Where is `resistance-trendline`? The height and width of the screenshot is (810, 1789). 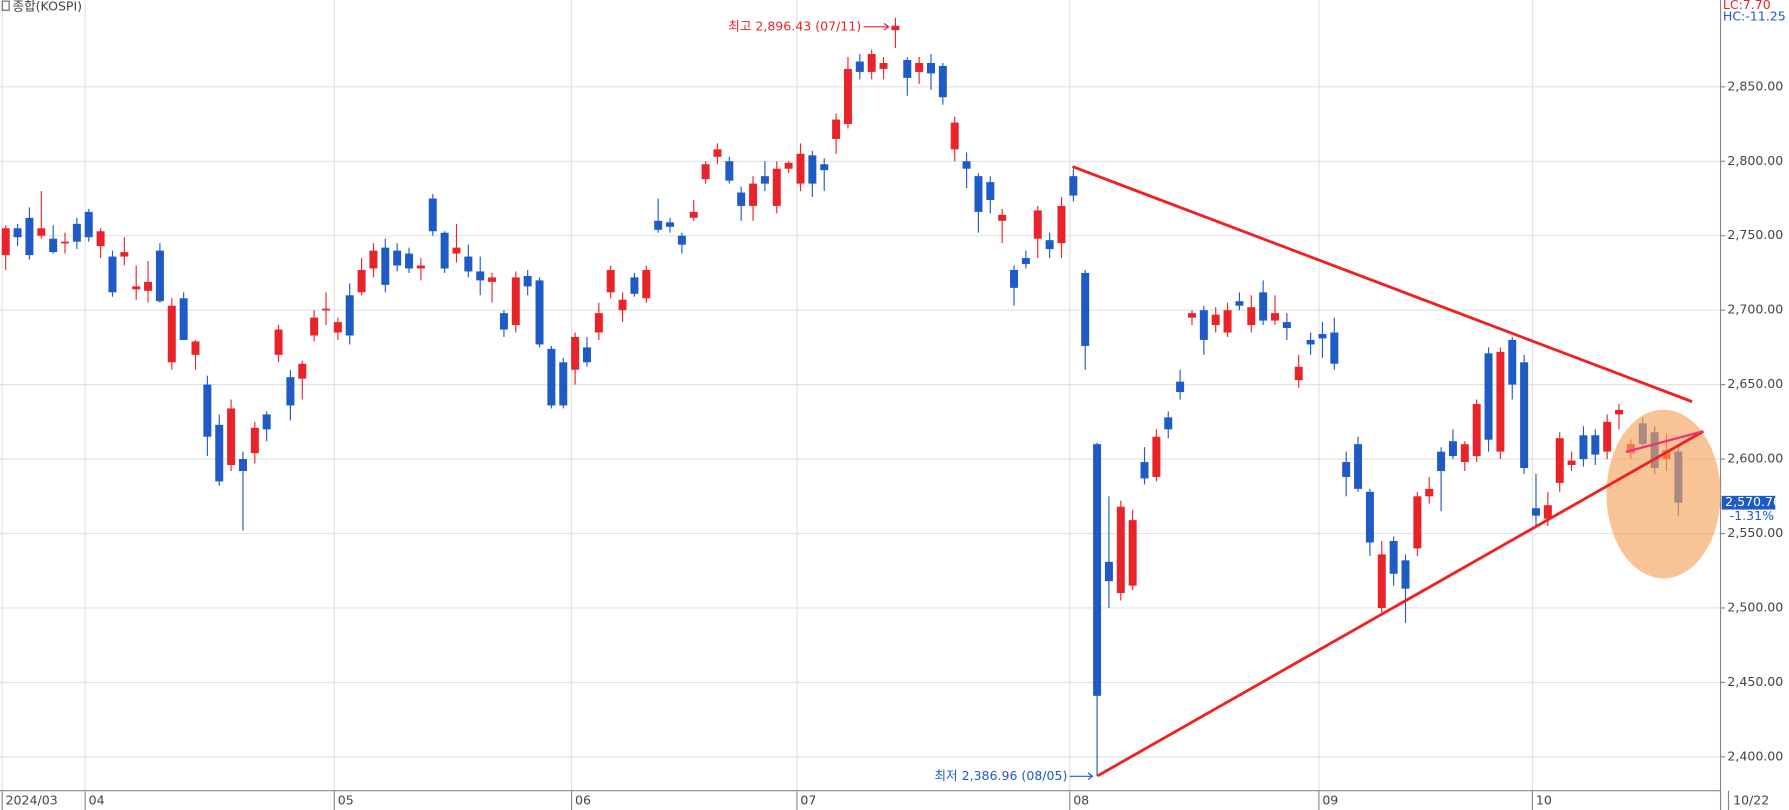 resistance-trendline is located at coordinates (1382, 284).